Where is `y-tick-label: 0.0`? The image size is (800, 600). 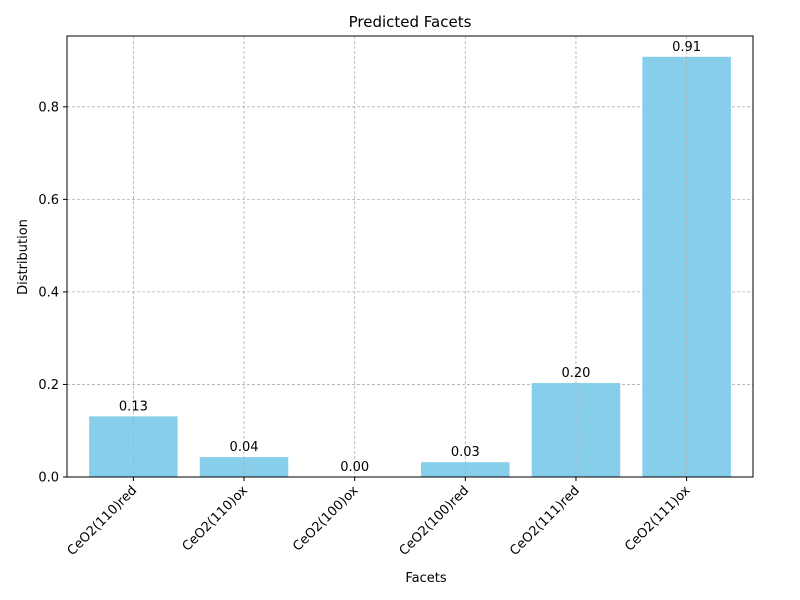 y-tick-label: 0.0 is located at coordinates (48, 478).